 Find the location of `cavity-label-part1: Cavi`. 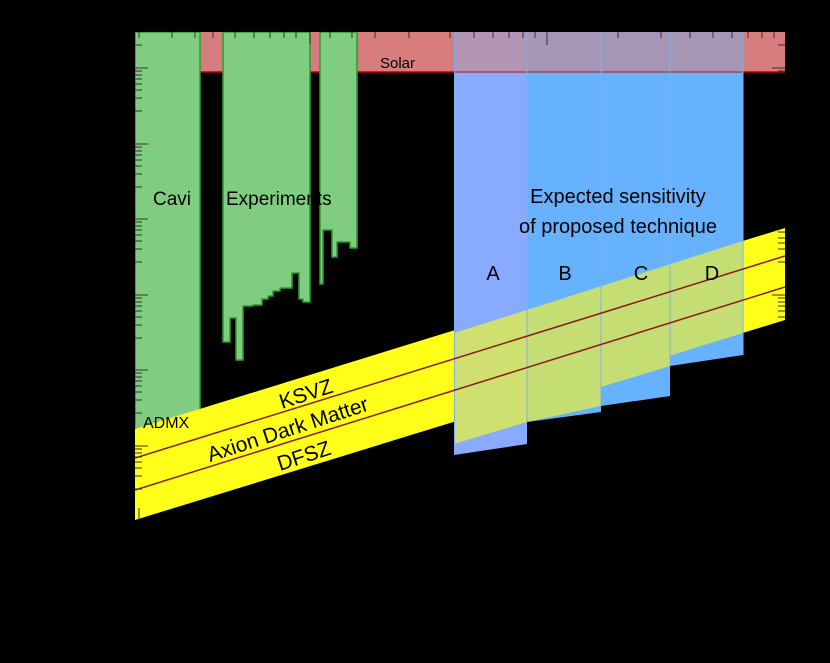

cavity-label-part1: Cavi is located at coordinates (172, 199).